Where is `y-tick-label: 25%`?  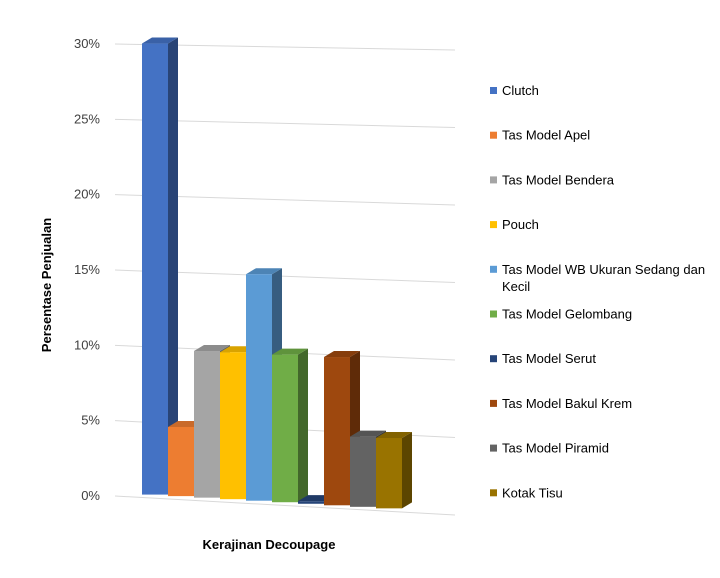
y-tick-label: 25% is located at coordinates (87, 118).